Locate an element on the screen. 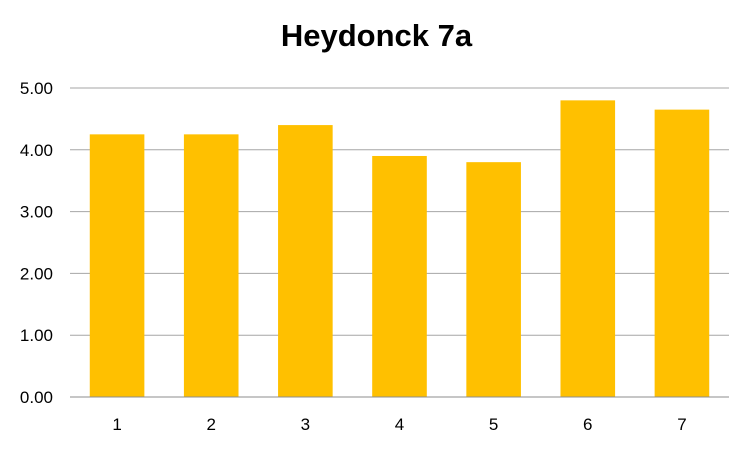 This screenshot has width=753, height=451. y-tick-label-4: 4.00 is located at coordinates (36, 150).